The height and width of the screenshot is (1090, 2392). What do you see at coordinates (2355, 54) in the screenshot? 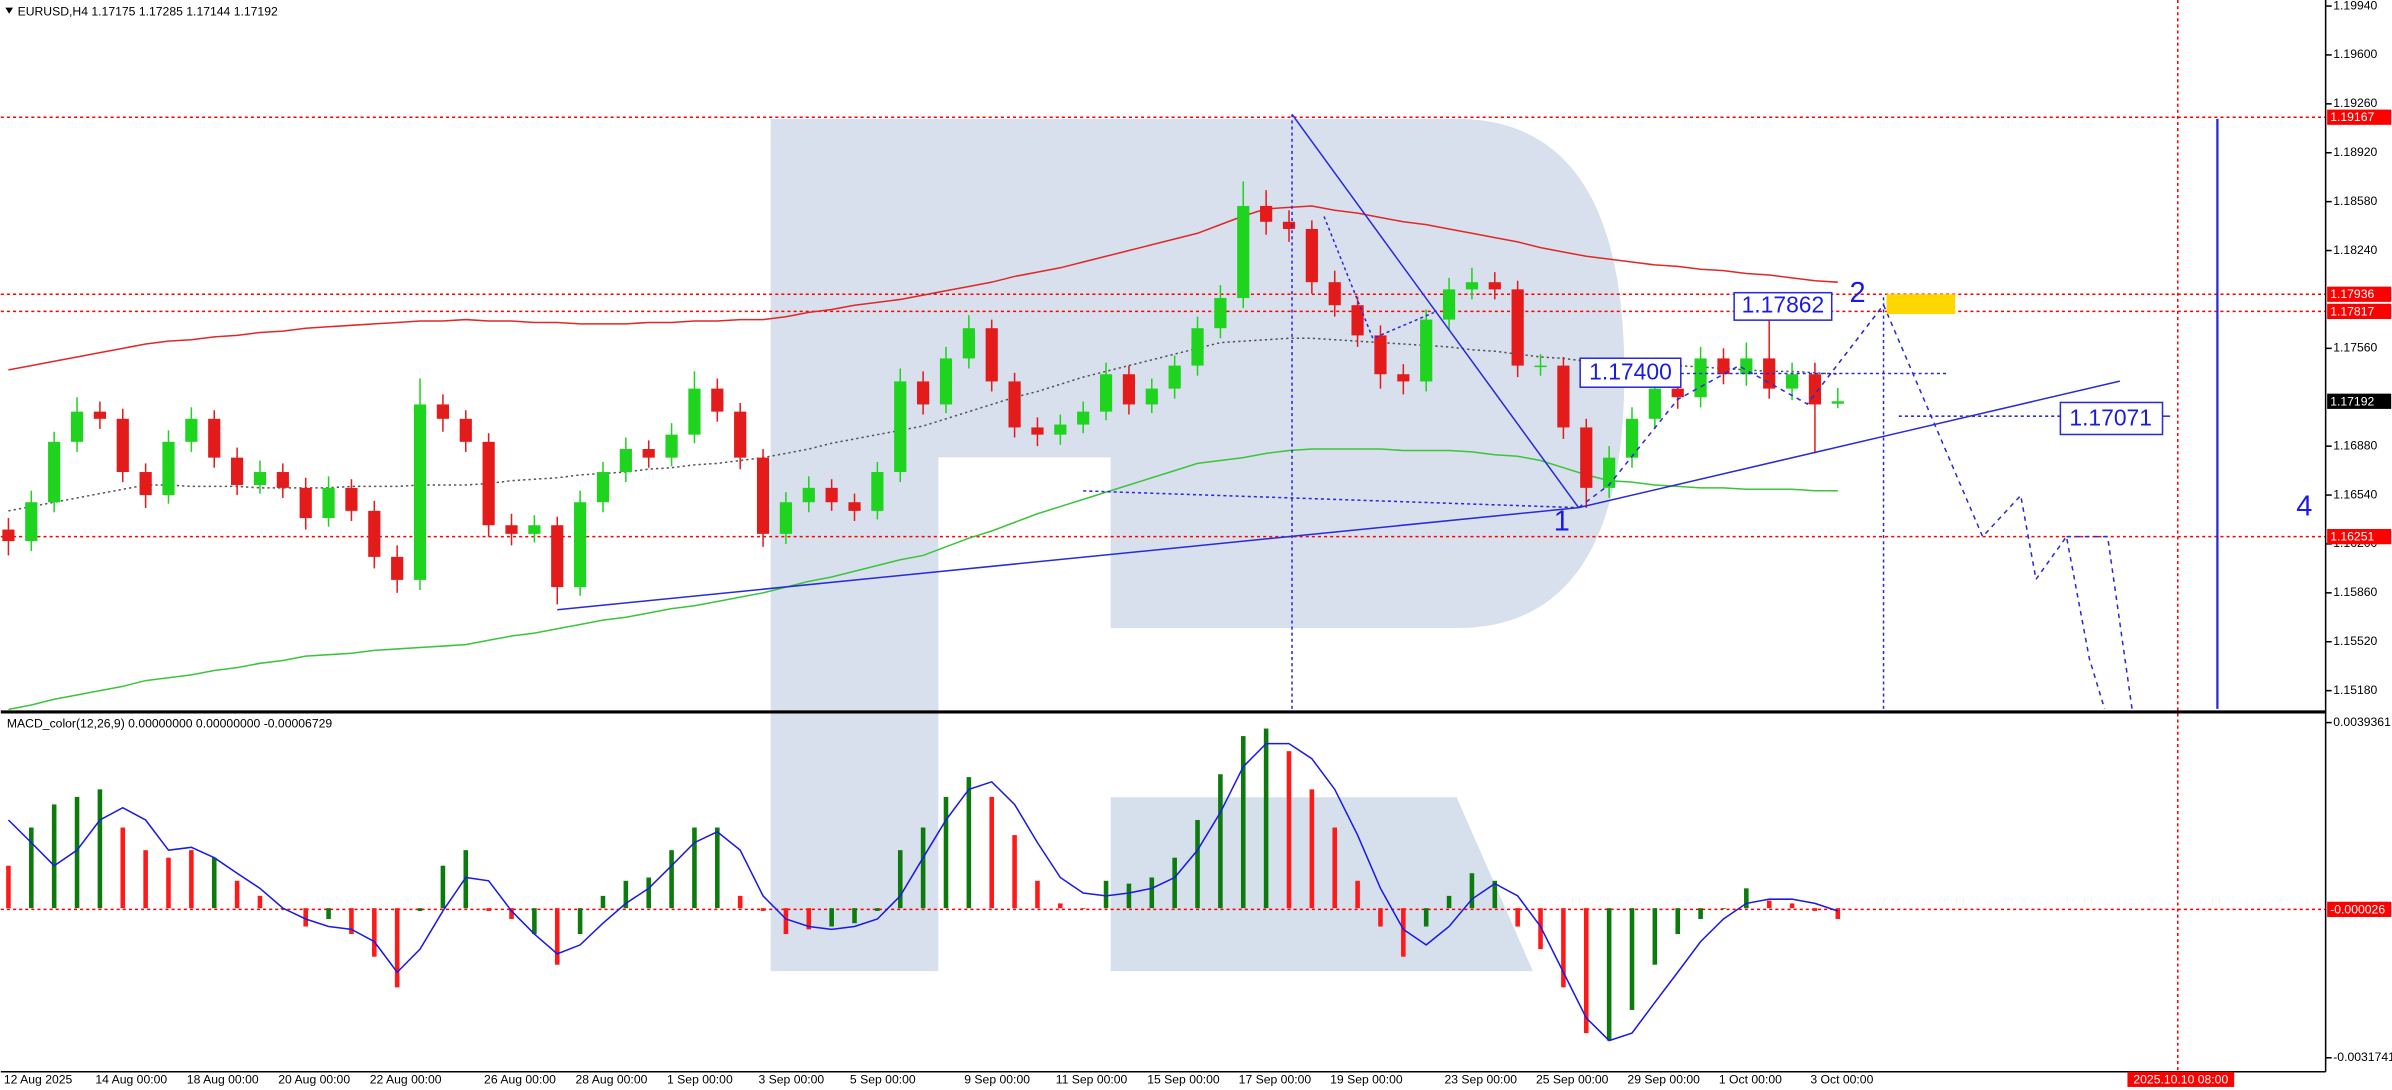
I see `y-tick-label: 1.19600` at bounding box center [2355, 54].